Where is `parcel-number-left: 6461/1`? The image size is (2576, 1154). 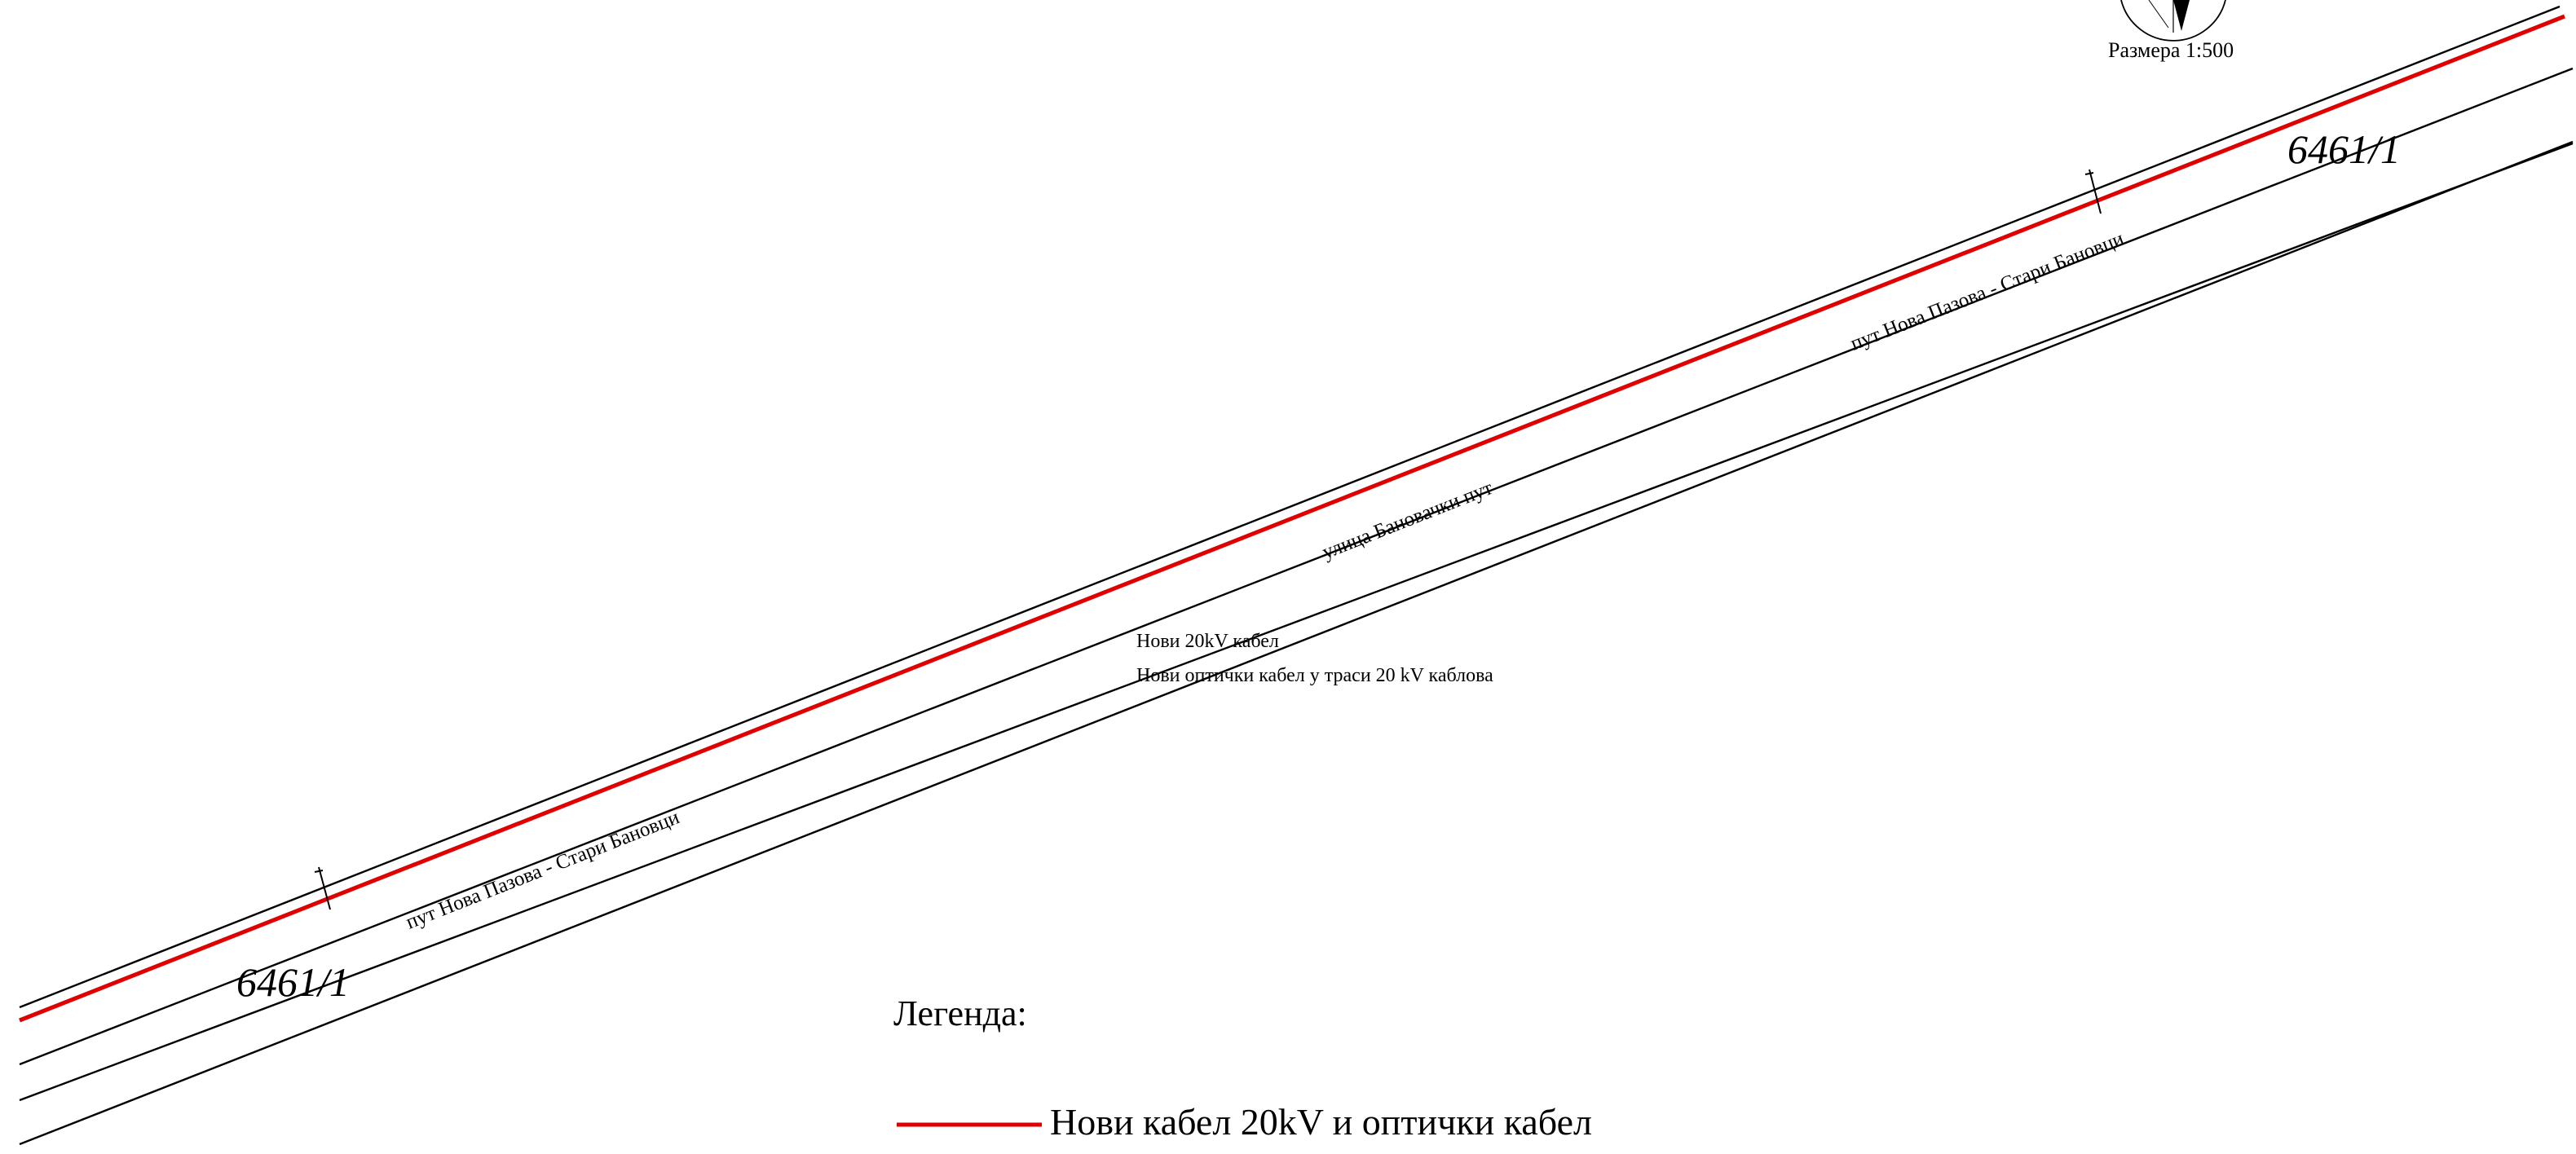
parcel-number-left: 6461/1 is located at coordinates (293, 982).